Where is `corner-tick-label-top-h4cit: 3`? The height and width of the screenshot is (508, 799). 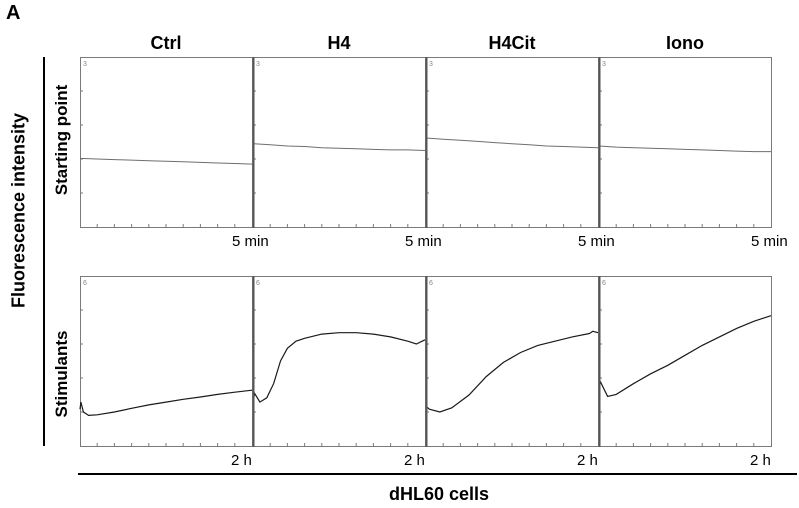
corner-tick-label-top-h4cit: 3 is located at coordinates (431, 64).